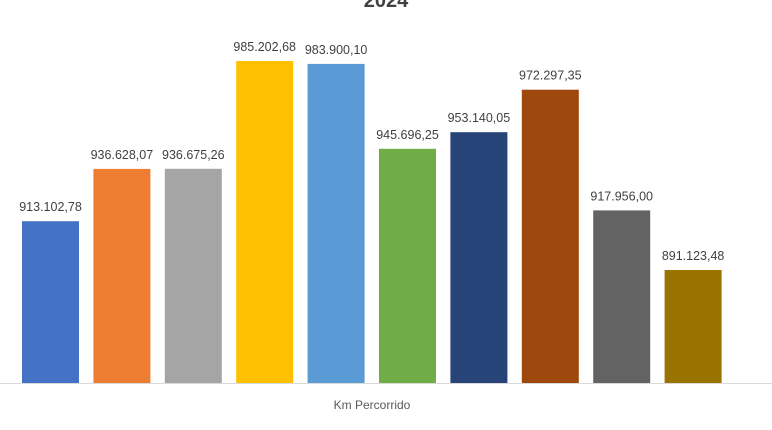 Image resolution: width=772 pixels, height=430 pixels. Describe the element at coordinates (386, 6) in the screenshot. I see `chart-title: 2024` at that location.